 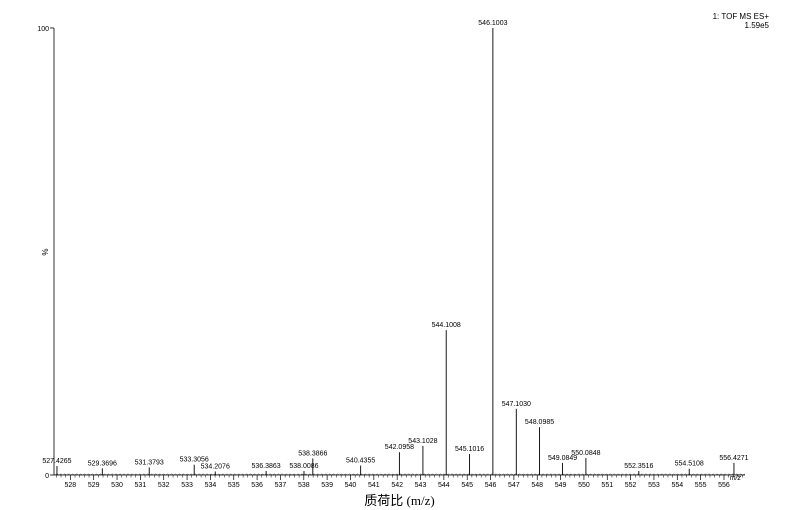 I want to click on peak-label: 529.3696, so click(x=102, y=463).